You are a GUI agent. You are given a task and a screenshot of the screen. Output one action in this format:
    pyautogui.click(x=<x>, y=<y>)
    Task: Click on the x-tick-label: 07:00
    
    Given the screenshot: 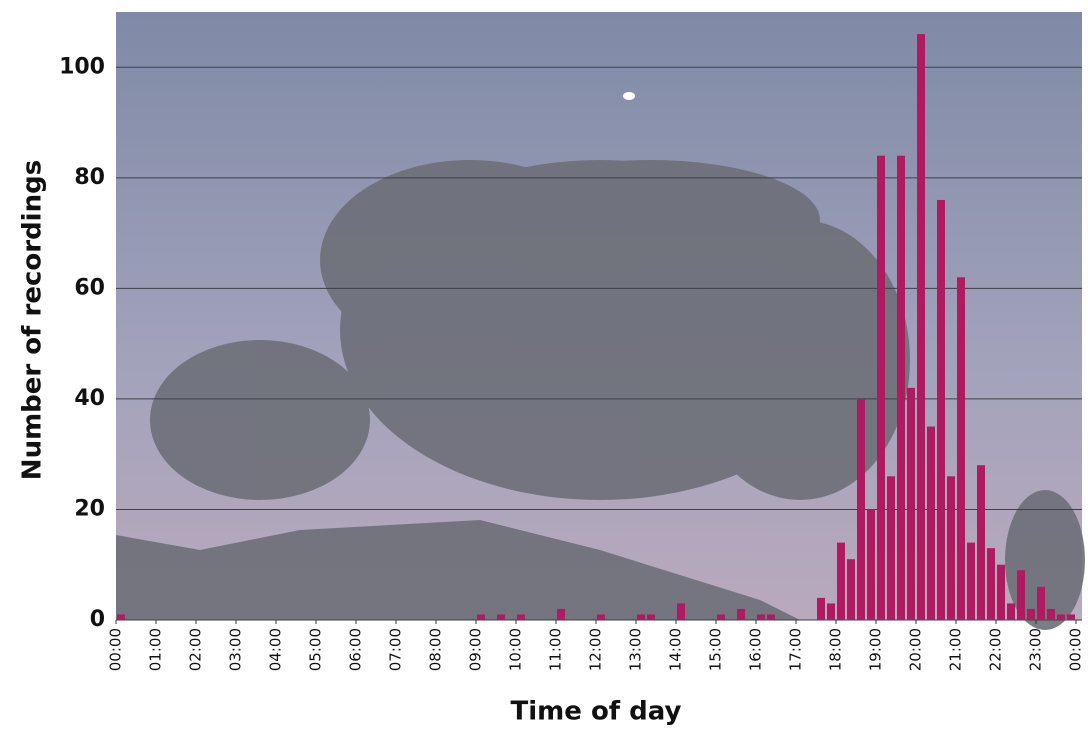 What is the action you would take?
    pyautogui.click(x=396, y=649)
    